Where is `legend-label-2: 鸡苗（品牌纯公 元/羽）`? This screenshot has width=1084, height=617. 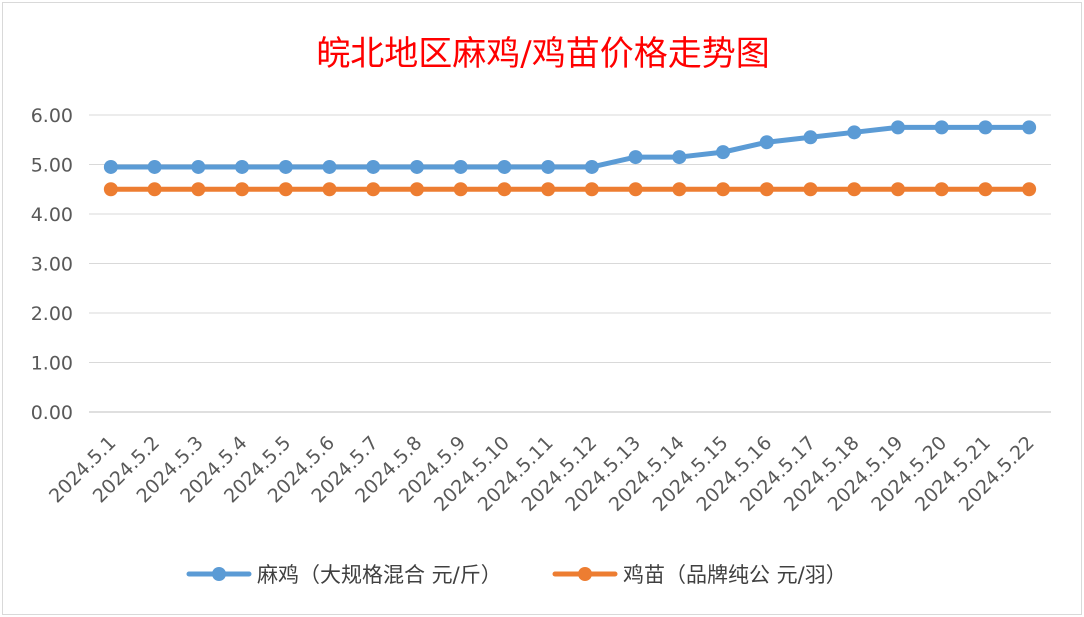 legend-label-2: 鸡苗（品牌纯公 元/羽） is located at coordinates (735, 575).